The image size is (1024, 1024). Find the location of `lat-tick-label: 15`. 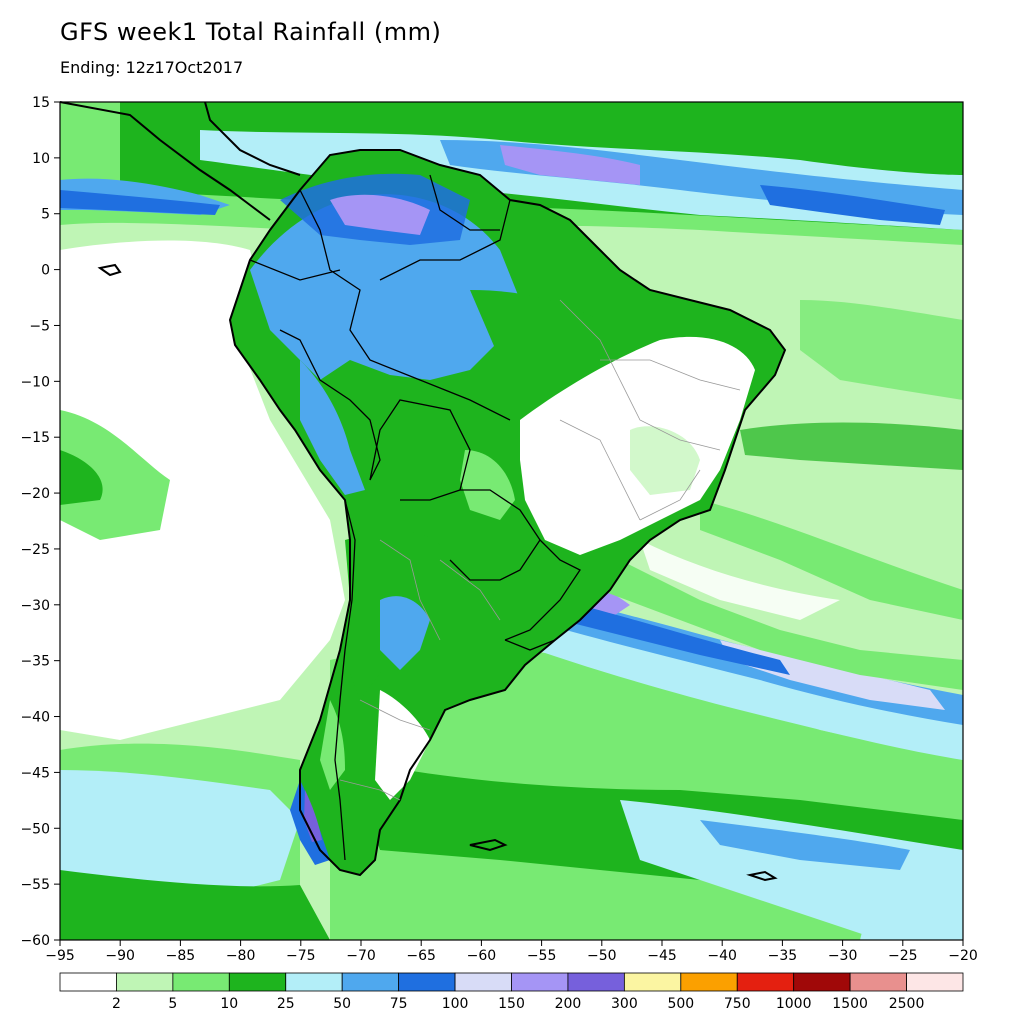

lat-tick-label: 15 is located at coordinates (41, 103).